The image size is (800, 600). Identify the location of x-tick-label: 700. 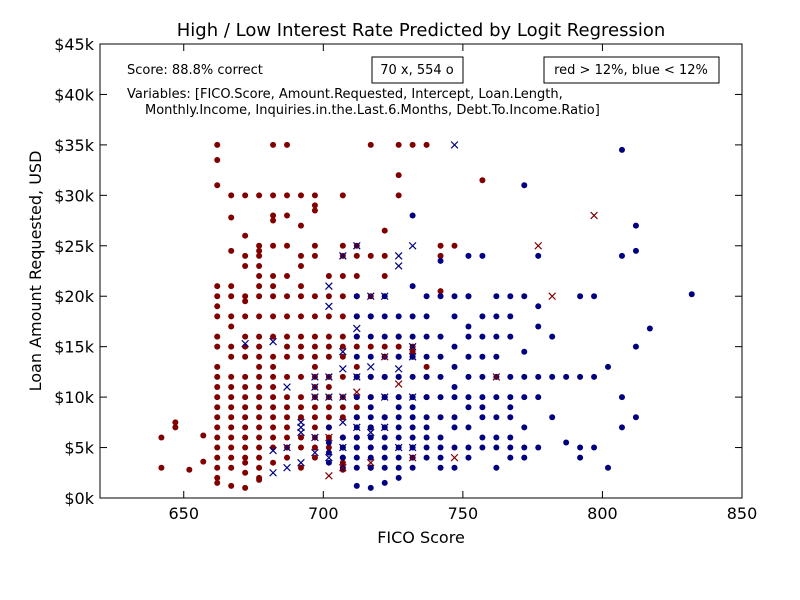
(323, 513).